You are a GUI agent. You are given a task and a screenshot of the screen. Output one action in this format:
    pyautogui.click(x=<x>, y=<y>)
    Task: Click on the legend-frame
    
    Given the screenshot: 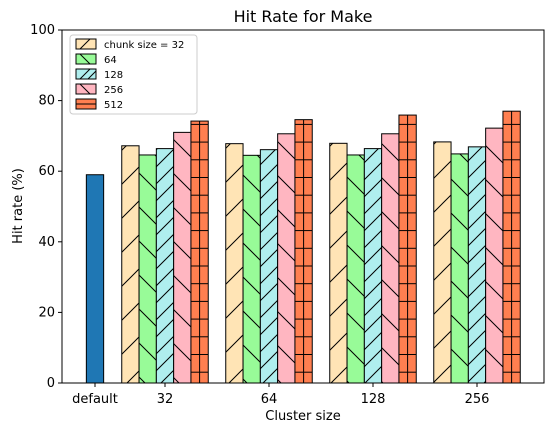 What is the action you would take?
    pyautogui.click(x=133, y=74)
    